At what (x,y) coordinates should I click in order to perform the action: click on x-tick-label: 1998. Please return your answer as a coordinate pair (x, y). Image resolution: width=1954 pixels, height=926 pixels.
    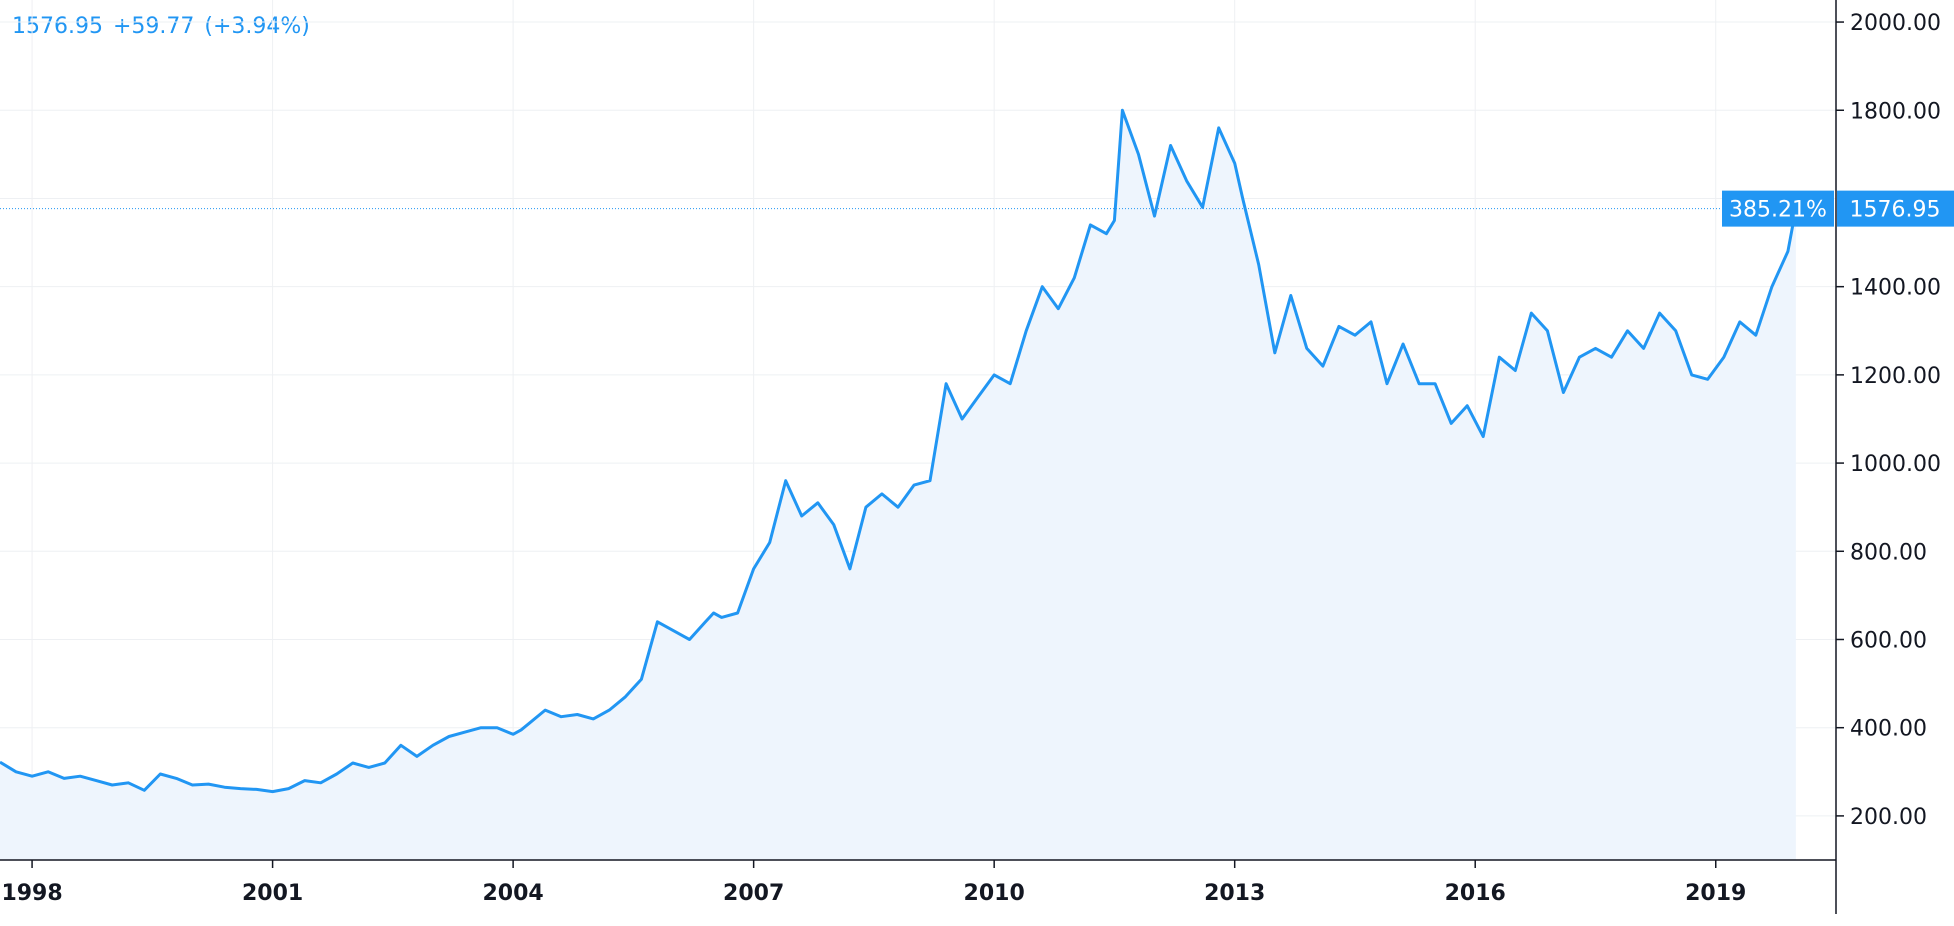
    Looking at the image, I should click on (31, 893).